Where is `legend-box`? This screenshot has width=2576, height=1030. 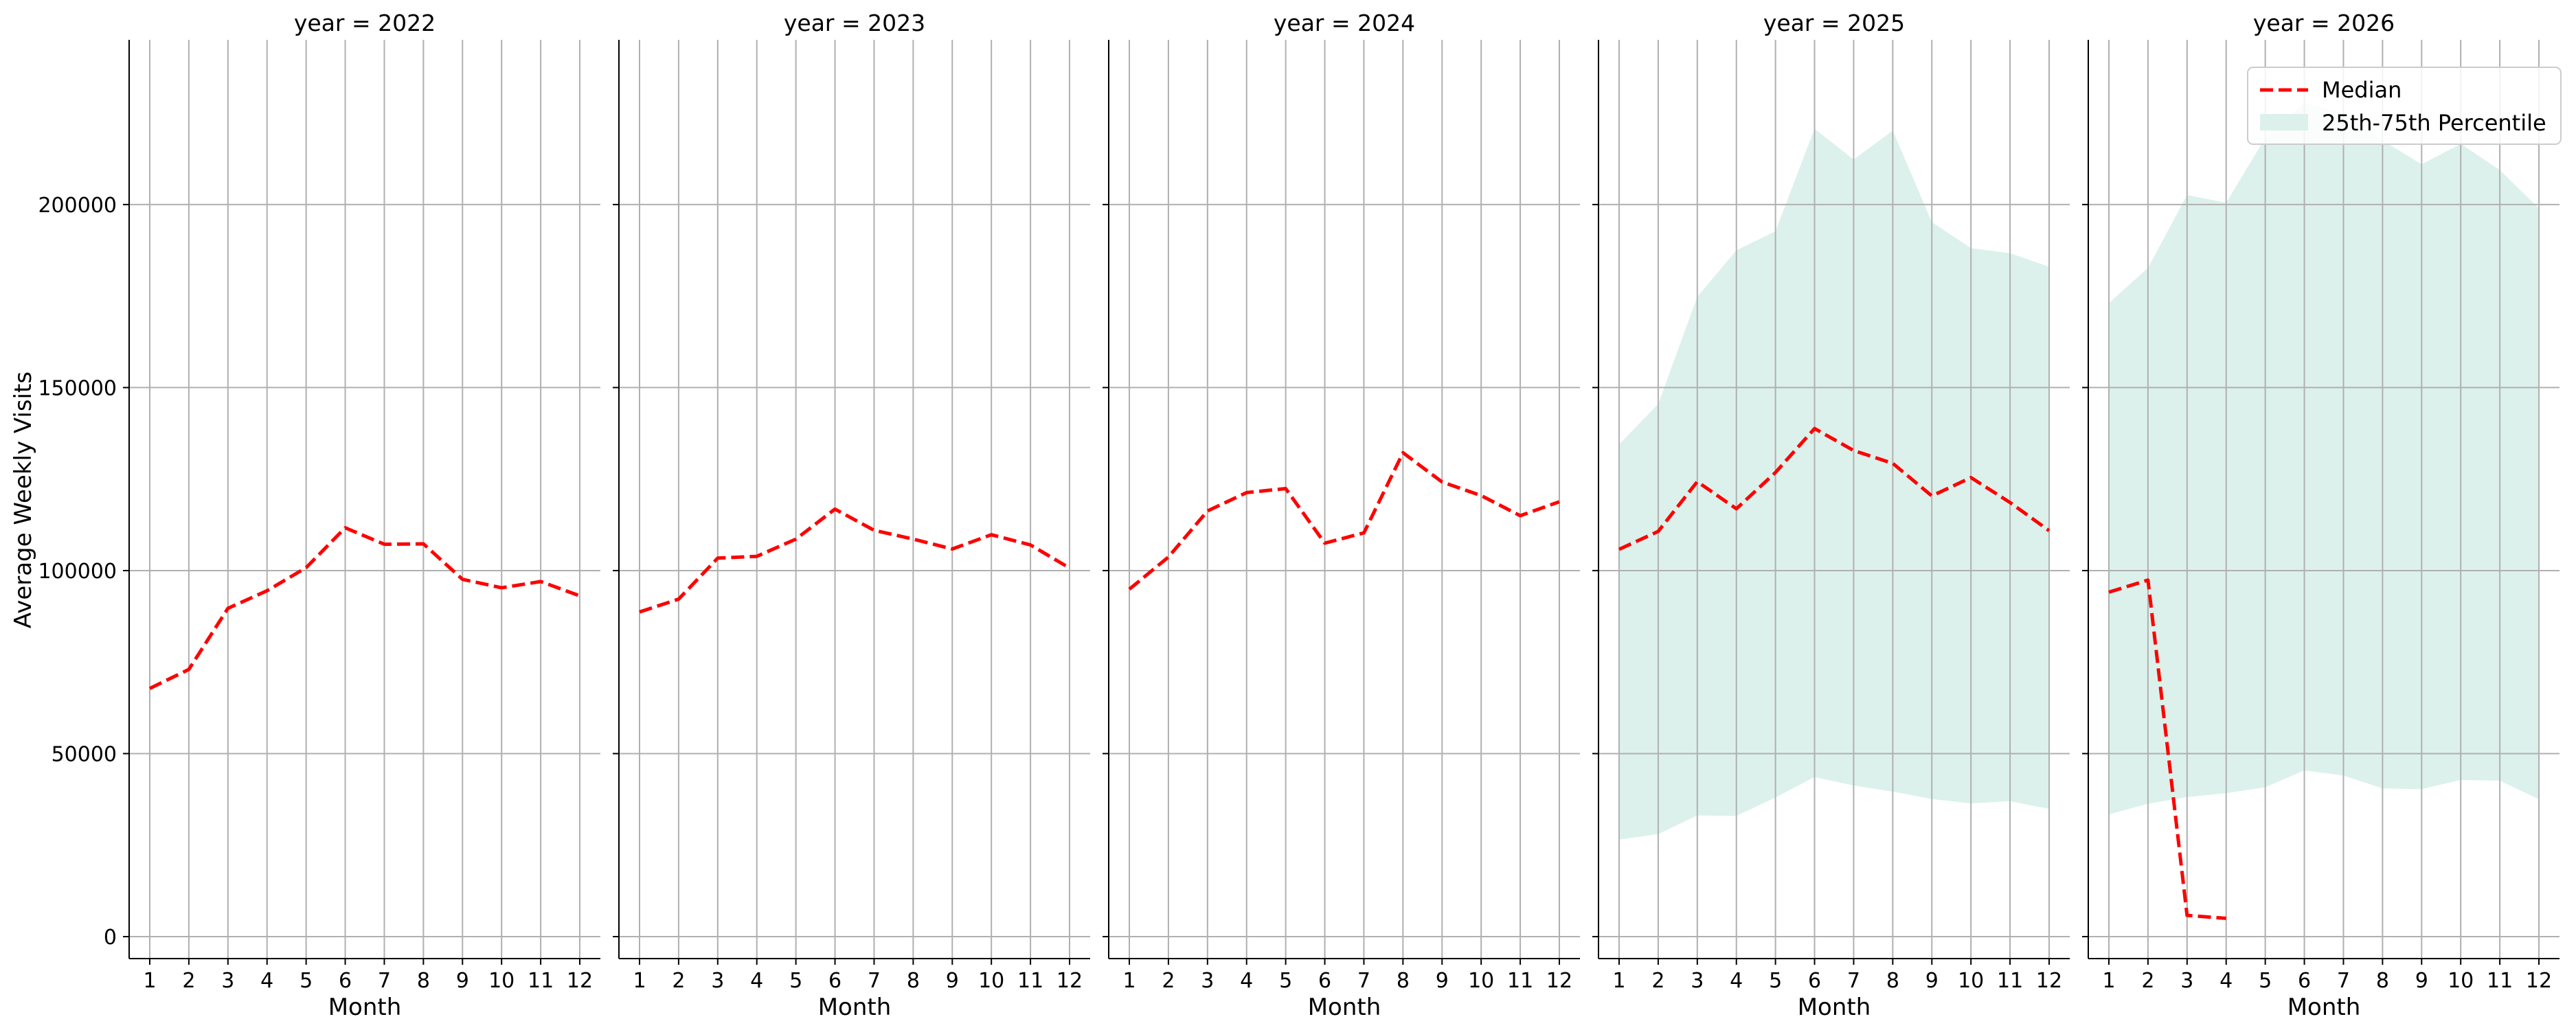 legend-box is located at coordinates (2404, 106).